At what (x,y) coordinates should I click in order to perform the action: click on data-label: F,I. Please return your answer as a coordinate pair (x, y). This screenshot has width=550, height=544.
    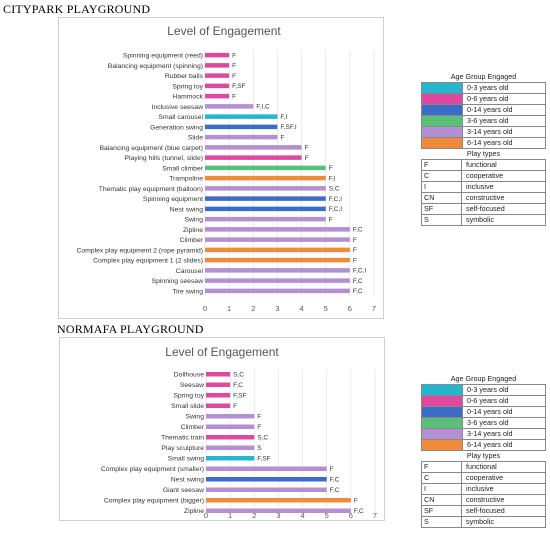
    Looking at the image, I should click on (332, 178).